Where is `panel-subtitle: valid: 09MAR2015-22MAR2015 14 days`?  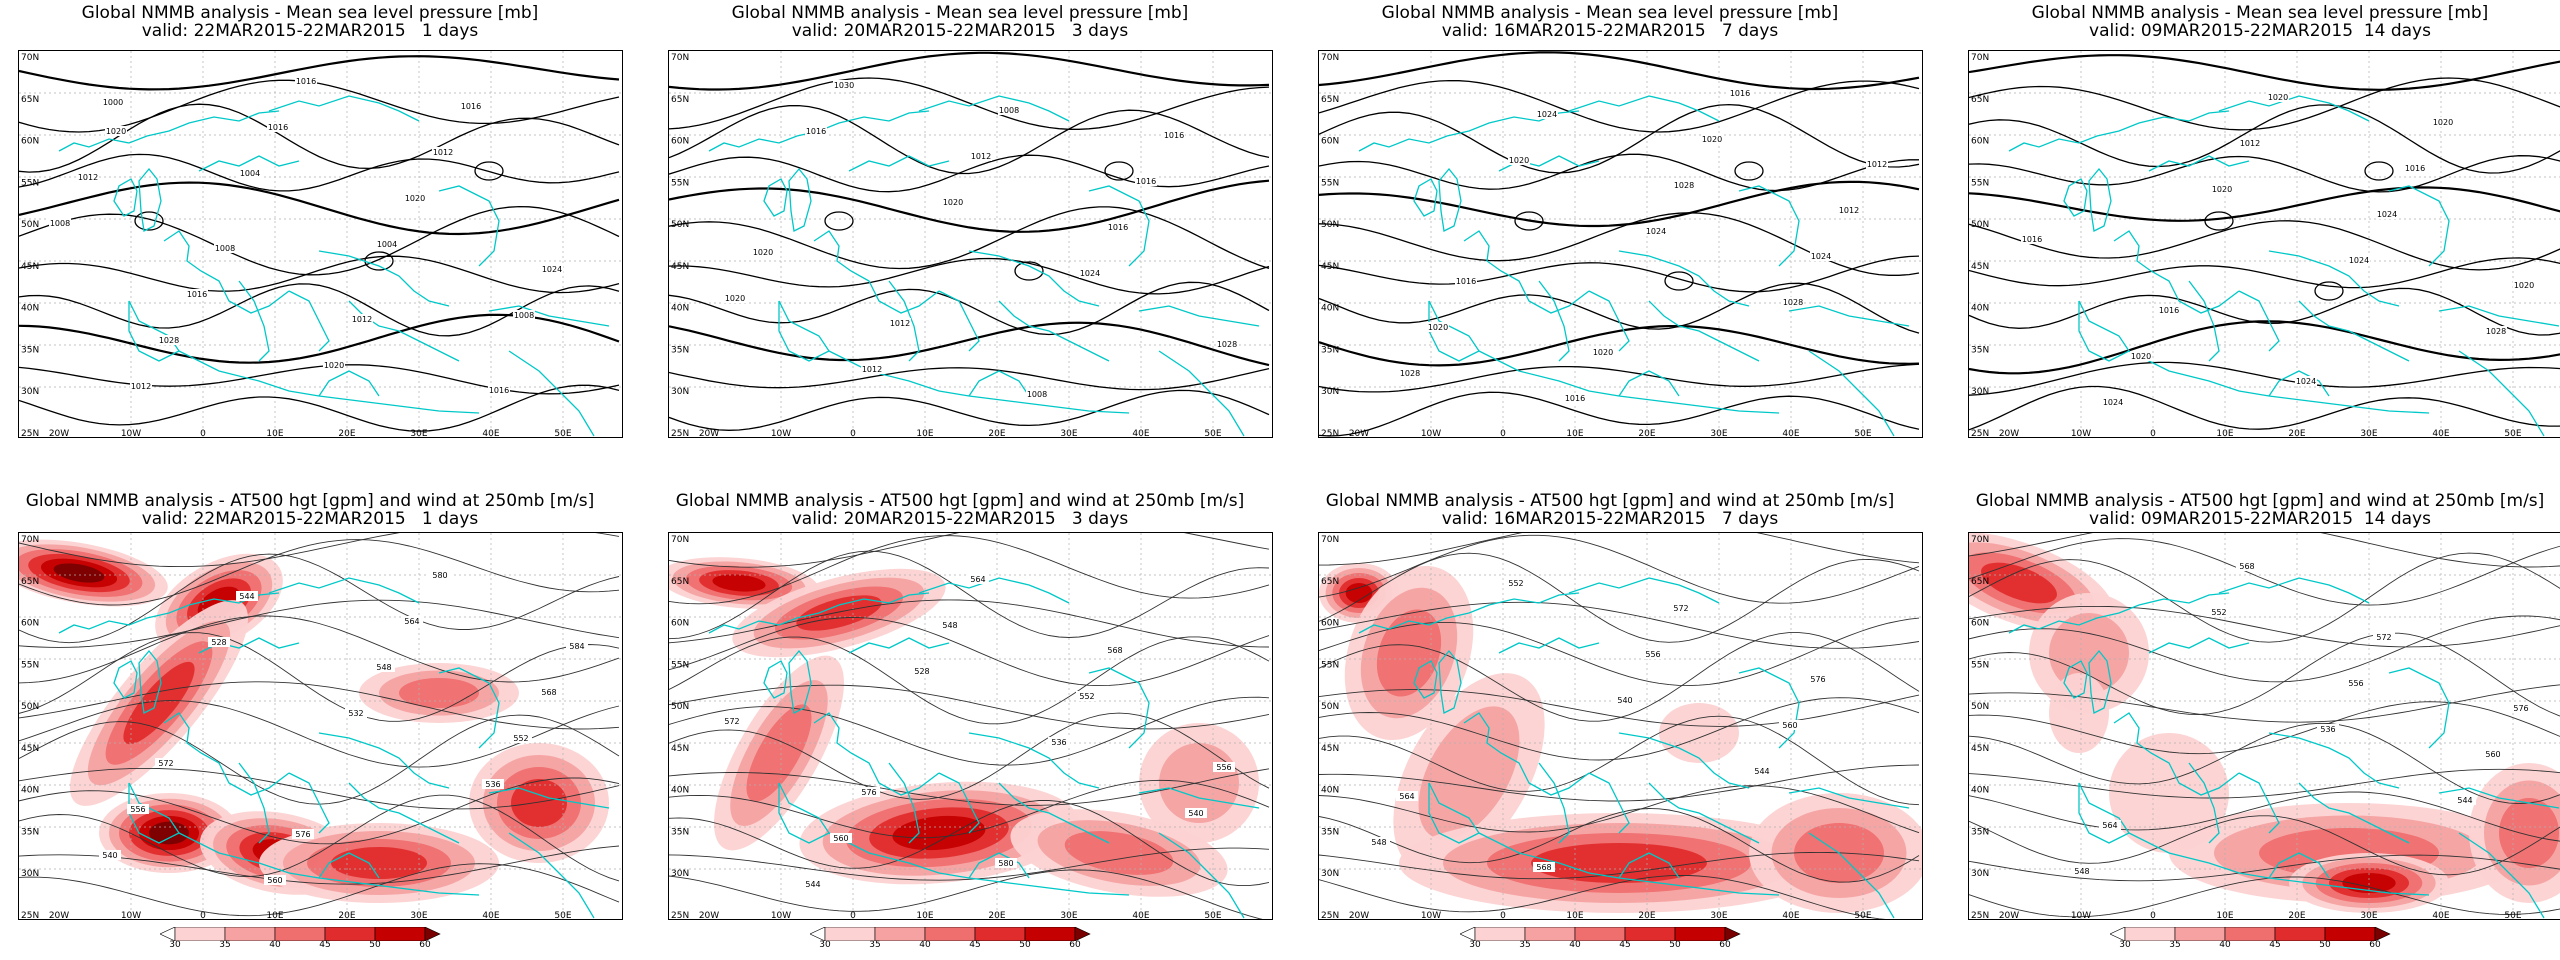 panel-subtitle: valid: 09MAR2015-22MAR2015 14 days is located at coordinates (2260, 31).